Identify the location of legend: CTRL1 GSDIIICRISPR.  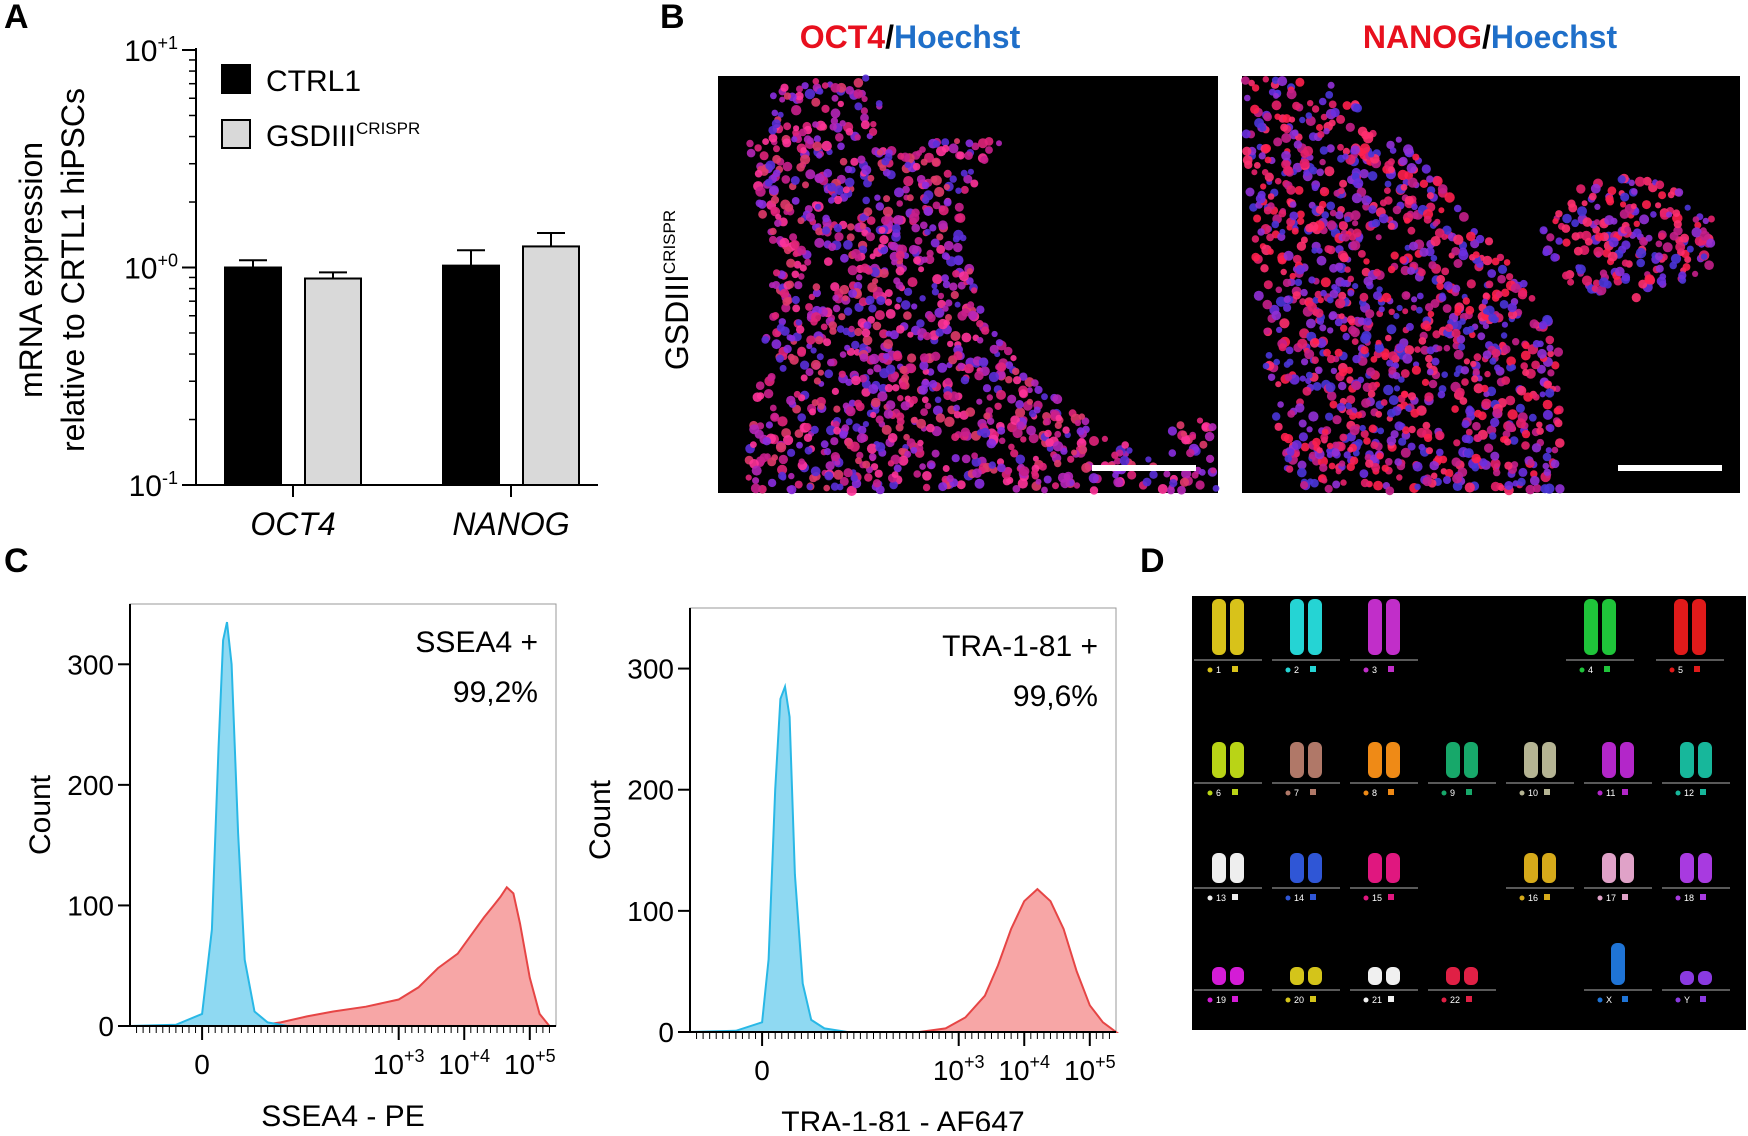
(320, 108).